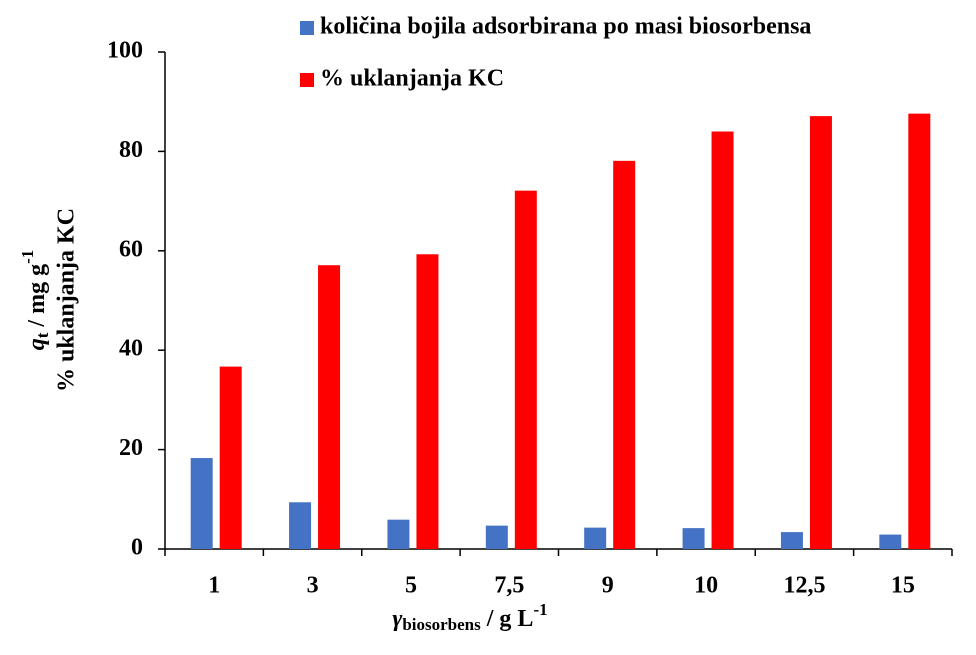 Image resolution: width=976 pixels, height=655 pixels. Describe the element at coordinates (412, 79) in the screenshot. I see `legend-label: % uklanjanja KC` at that location.